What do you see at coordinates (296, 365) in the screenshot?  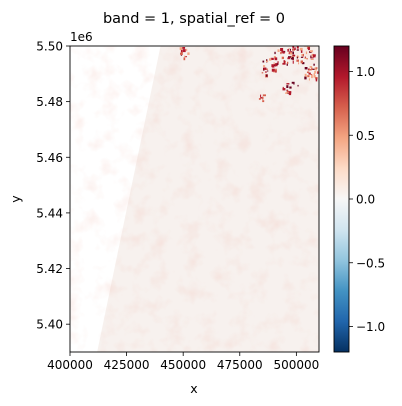 I see `x-tick-label: 500000` at bounding box center [296, 365].